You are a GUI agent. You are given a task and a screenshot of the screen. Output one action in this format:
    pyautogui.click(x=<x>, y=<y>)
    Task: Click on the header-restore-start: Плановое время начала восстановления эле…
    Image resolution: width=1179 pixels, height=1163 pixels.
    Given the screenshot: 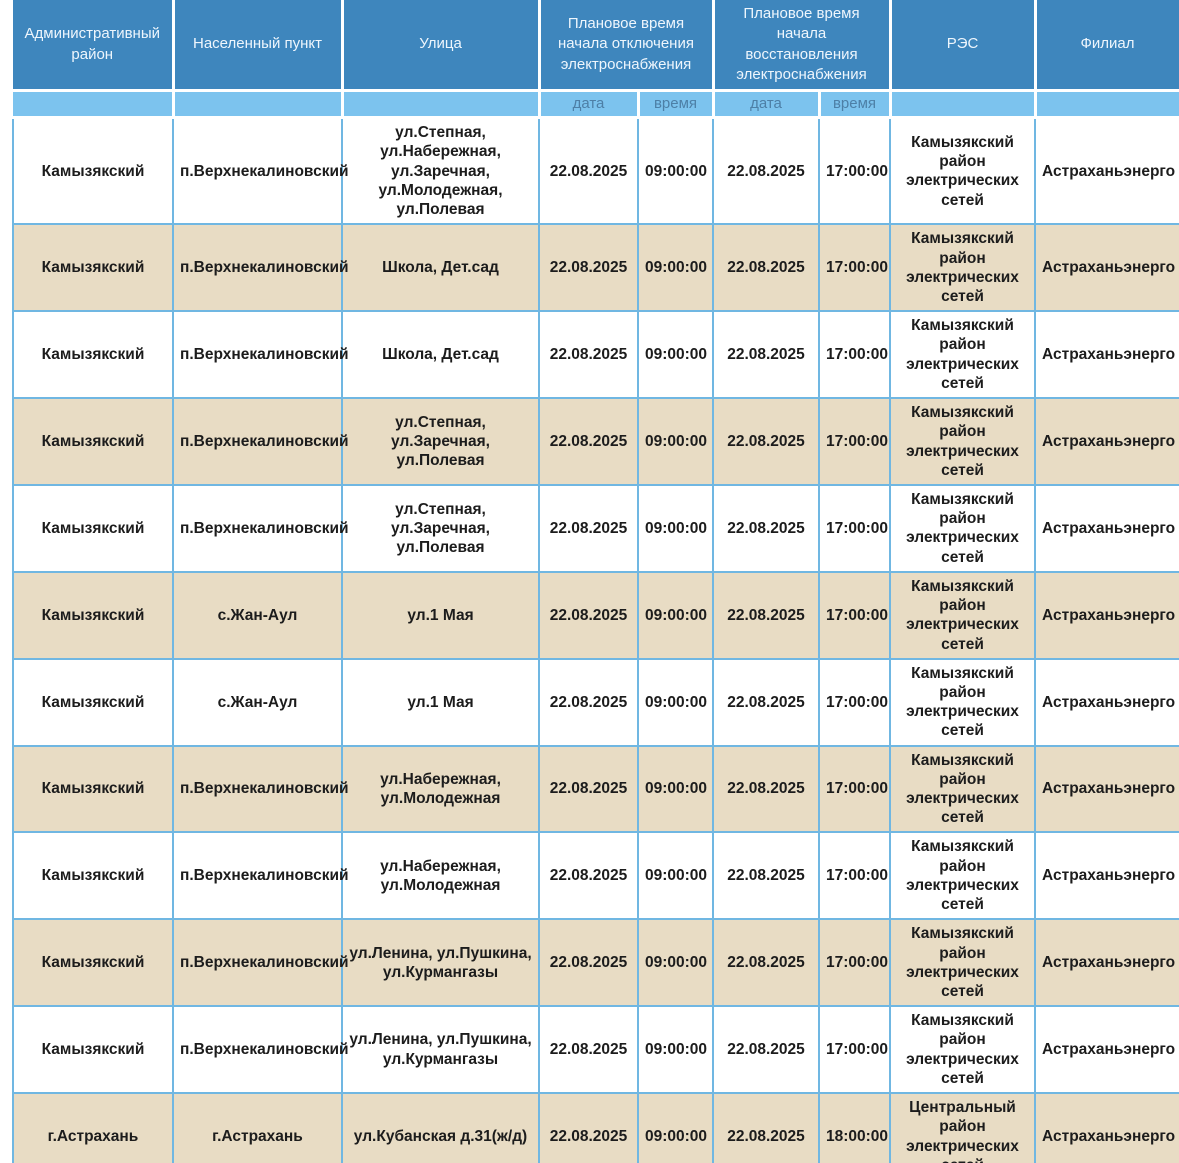 What is the action you would take?
    pyautogui.click(x=801, y=46)
    